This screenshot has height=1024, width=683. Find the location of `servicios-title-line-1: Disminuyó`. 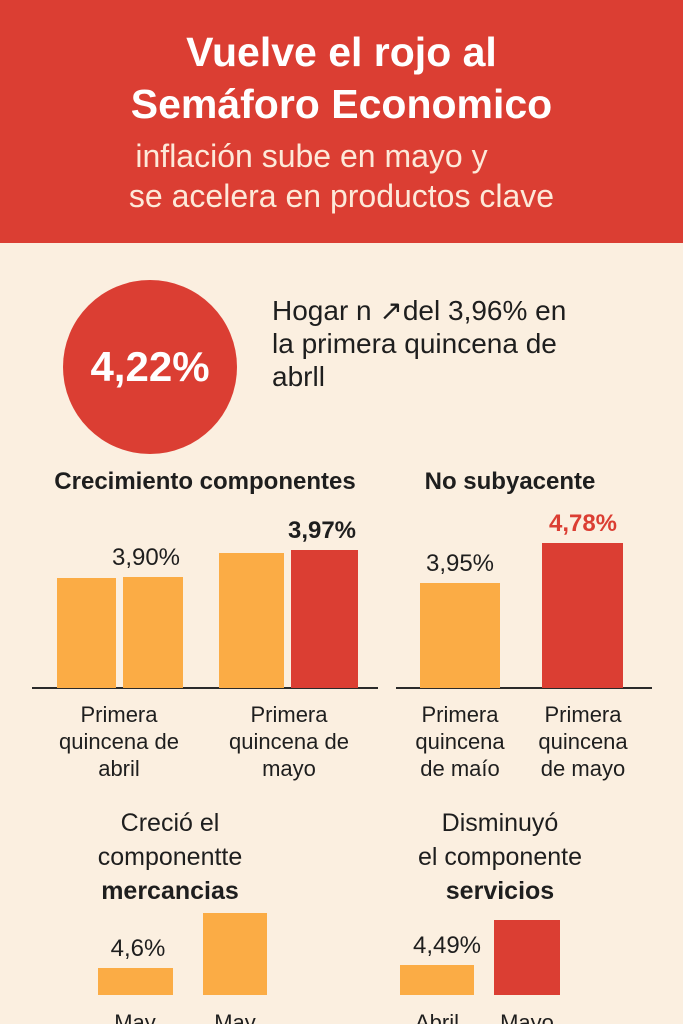

servicios-title-line-1: Disminuyó is located at coordinates (500, 823).